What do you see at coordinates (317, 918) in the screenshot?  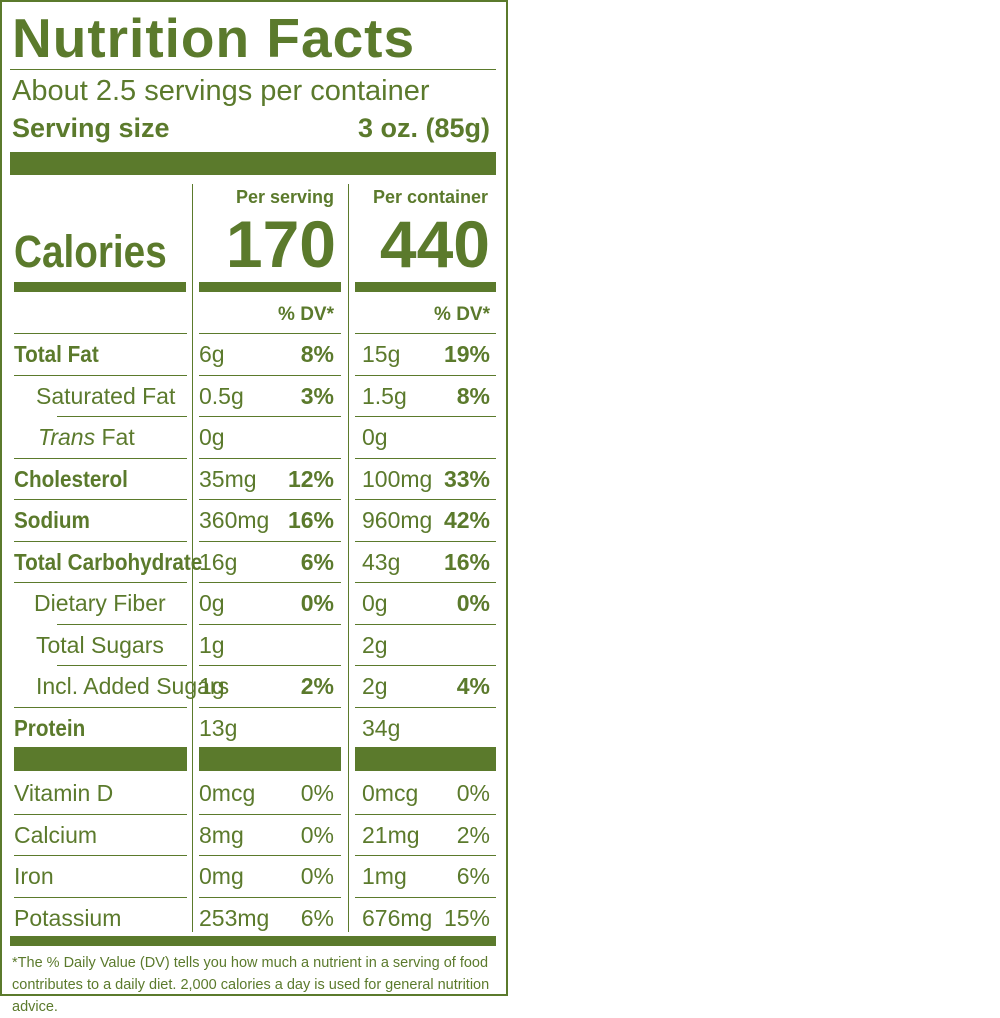 I see `serving-dv: 6%` at bounding box center [317, 918].